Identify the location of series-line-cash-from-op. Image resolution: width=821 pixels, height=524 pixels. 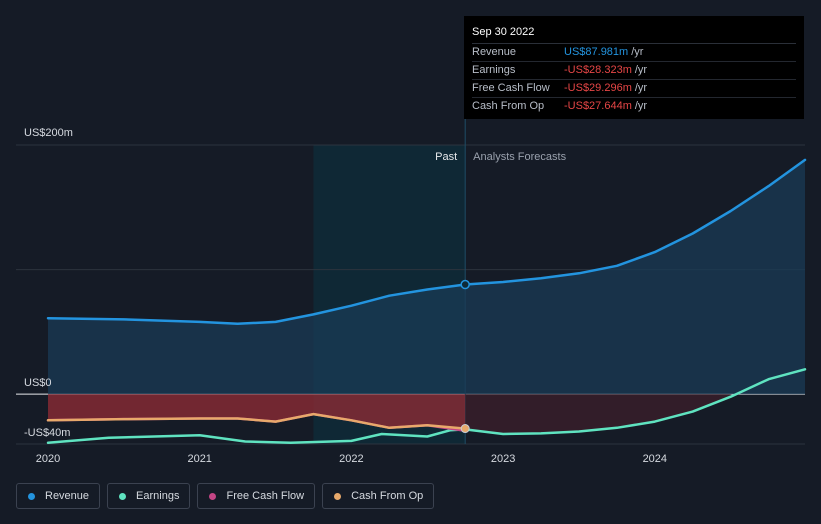
(256, 421).